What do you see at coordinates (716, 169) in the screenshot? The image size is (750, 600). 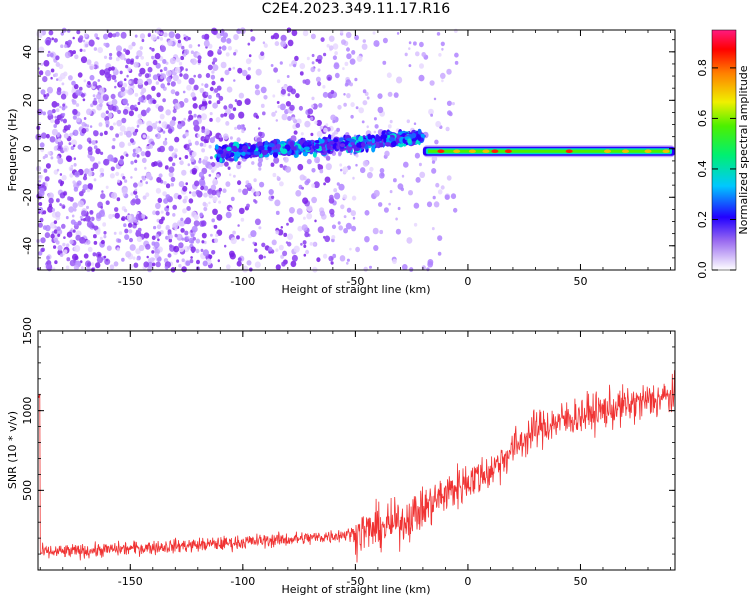 I see `colorbar-ticks: 0.0 0.2 0.4 0.6 0.8` at bounding box center [716, 169].